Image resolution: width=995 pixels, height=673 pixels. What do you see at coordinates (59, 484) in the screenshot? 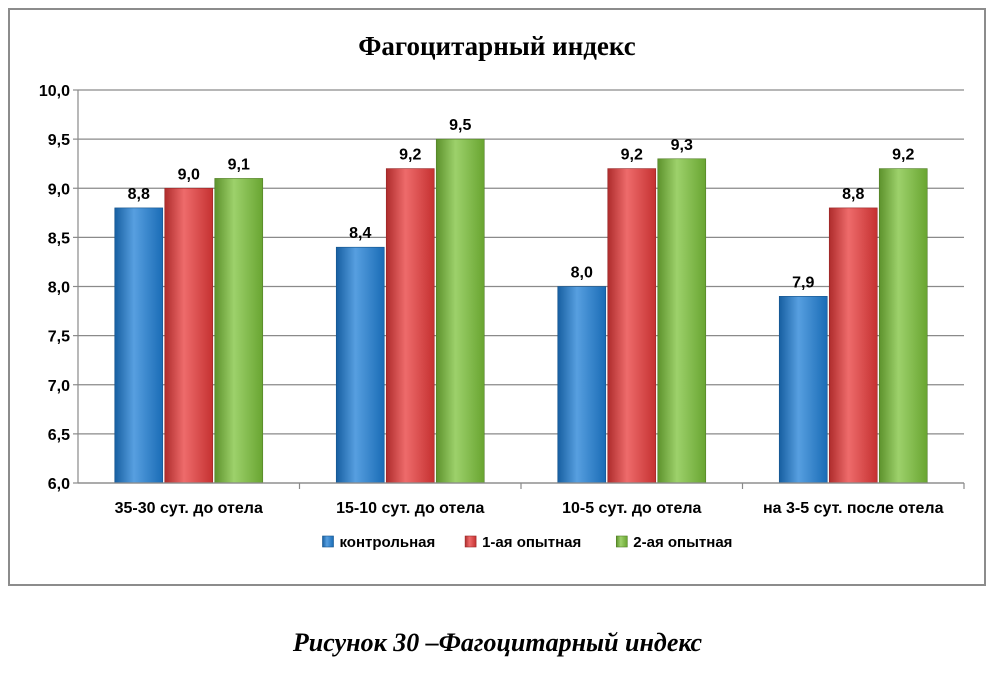
I see `y-tick-label: 6,0` at bounding box center [59, 484].